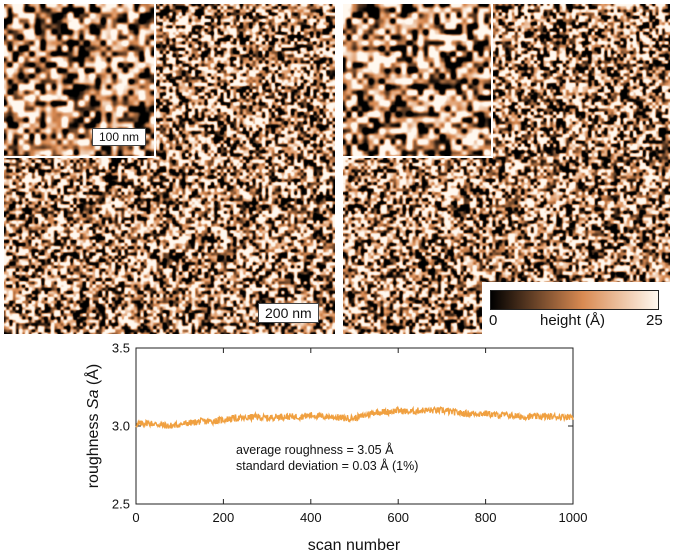 This screenshot has width=674, height=554. Describe the element at coordinates (354, 417) in the screenshot. I see `roughness-series-line` at that location.